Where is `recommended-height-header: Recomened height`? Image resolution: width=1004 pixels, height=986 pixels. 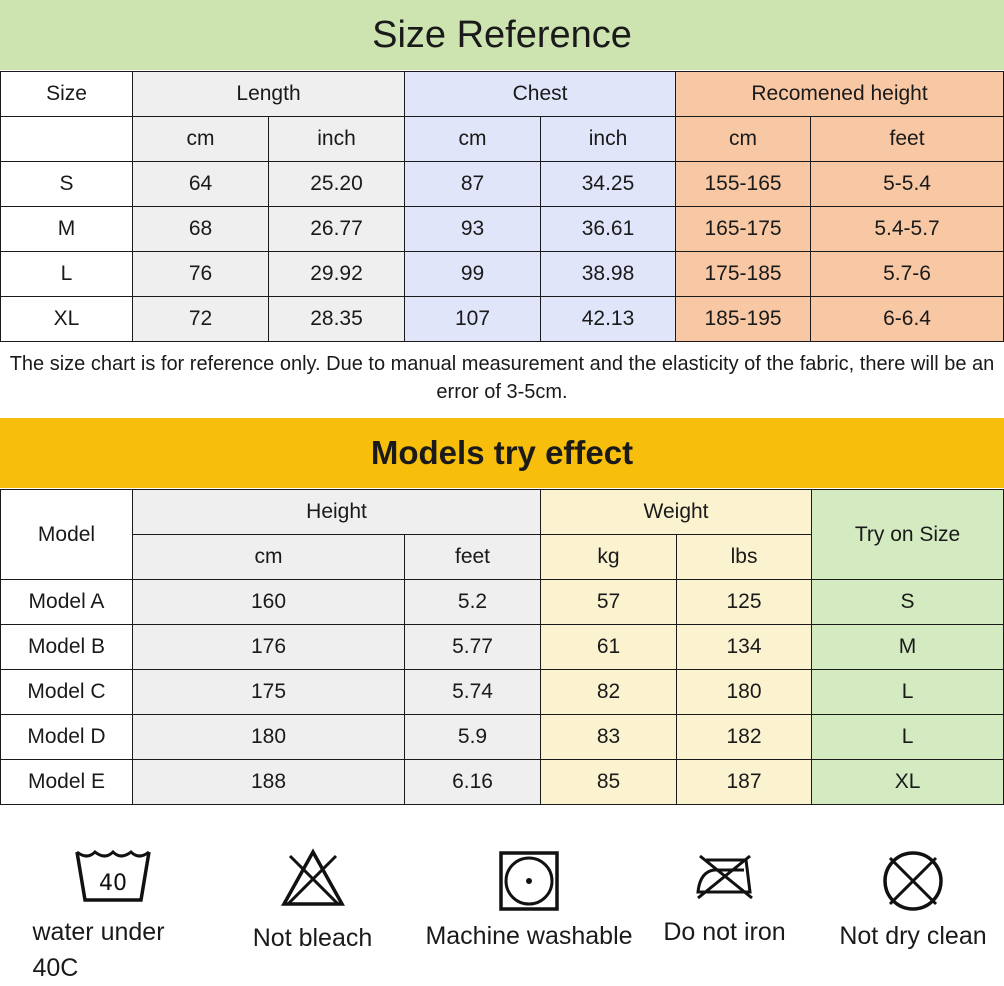
recommended-height-header: Recomened height is located at coordinates (839, 94).